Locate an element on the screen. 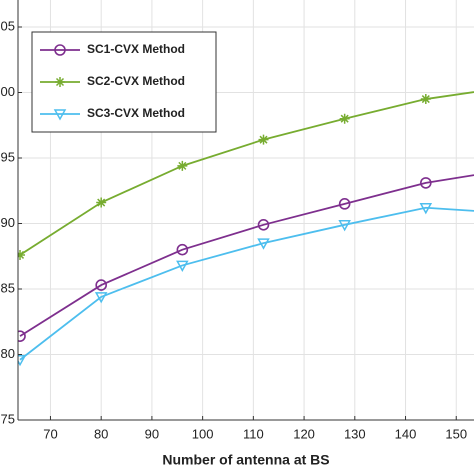 The height and width of the screenshot is (474, 474). y-tick-label: 75 is located at coordinates (8, 418).